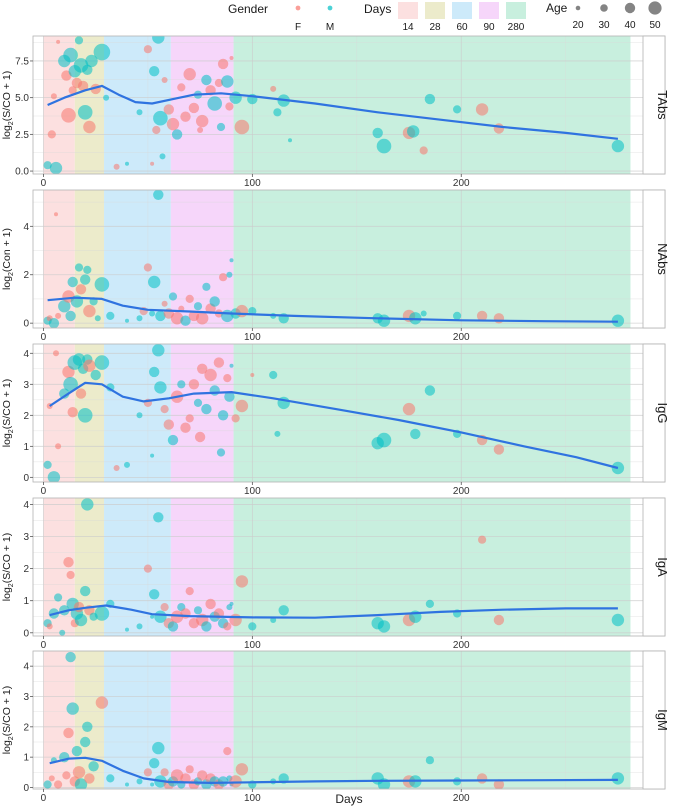 The height and width of the screenshot is (807, 685). I want to click on y-tick-label: 0, so click(26, 788).